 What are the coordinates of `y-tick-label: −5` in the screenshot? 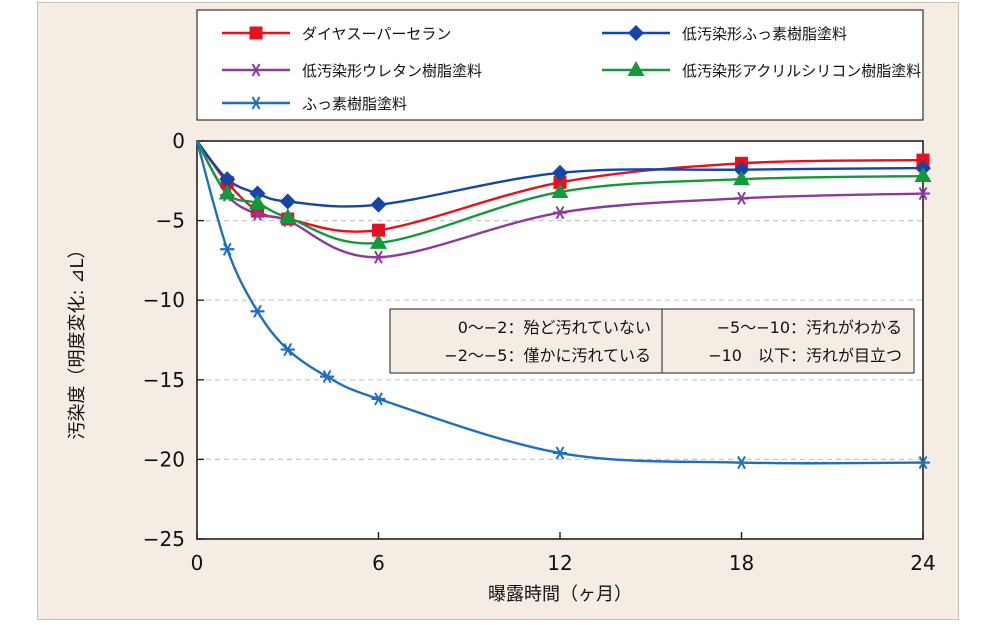 It's located at (170, 221).